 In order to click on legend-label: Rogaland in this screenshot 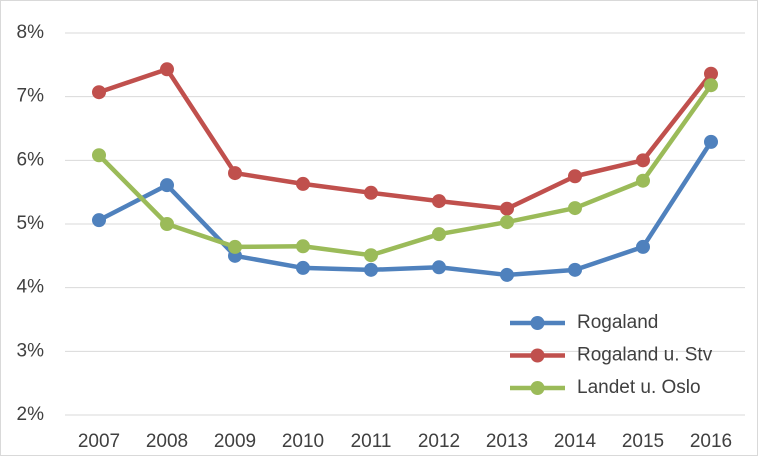, I will do `click(617, 322)`.